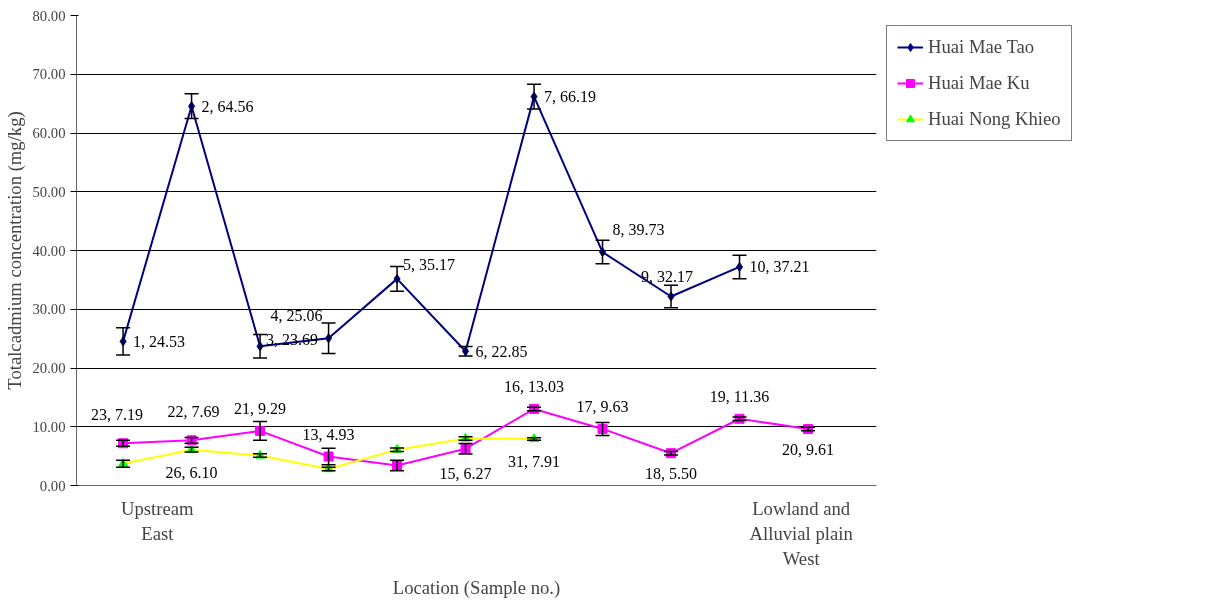 This screenshot has height=615, width=1221. What do you see at coordinates (193, 412) in the screenshot?
I see `data-label: 22, 7.69` at bounding box center [193, 412].